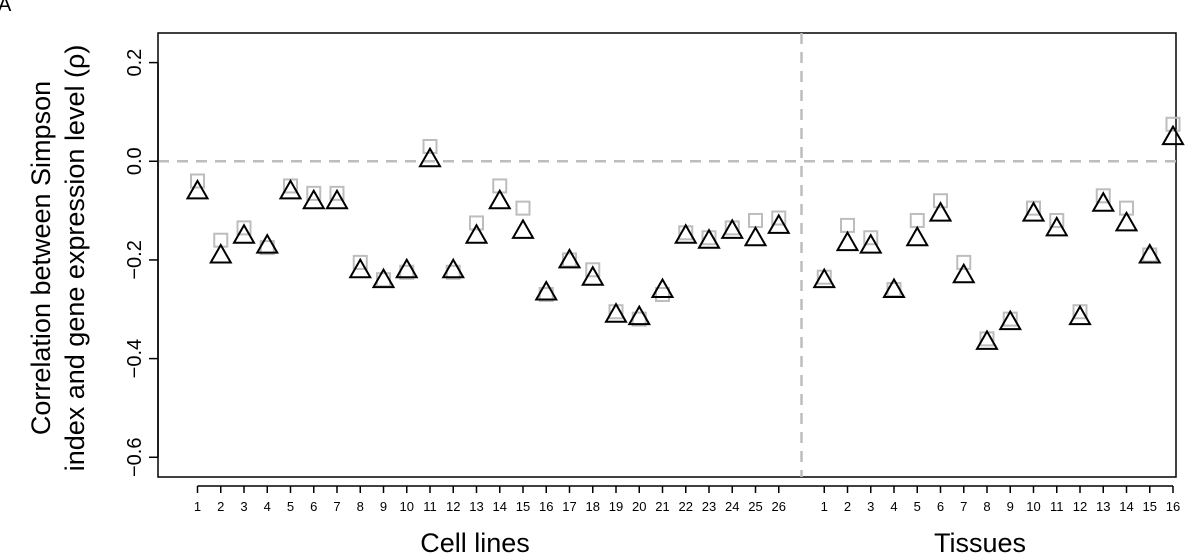 This screenshot has height=558, width=1190. What do you see at coordinates (135, 259) in the screenshot?
I see `y-tick-label: −0.2` at bounding box center [135, 259].